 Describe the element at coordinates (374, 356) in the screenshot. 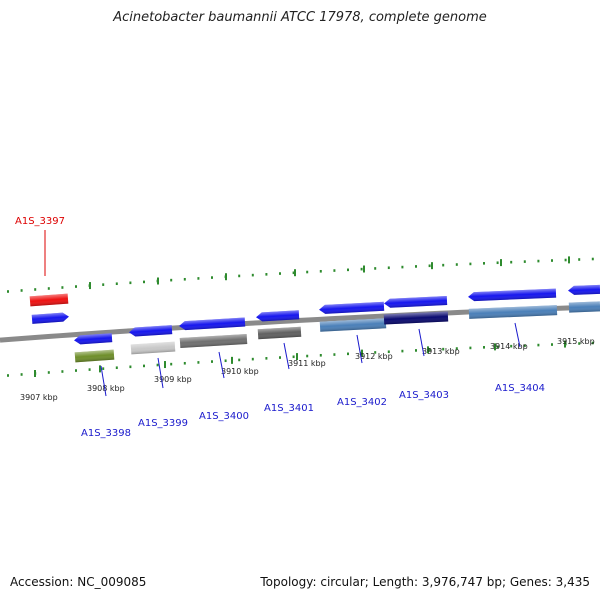

I see `tick-label: 3912 kbp` at that location.